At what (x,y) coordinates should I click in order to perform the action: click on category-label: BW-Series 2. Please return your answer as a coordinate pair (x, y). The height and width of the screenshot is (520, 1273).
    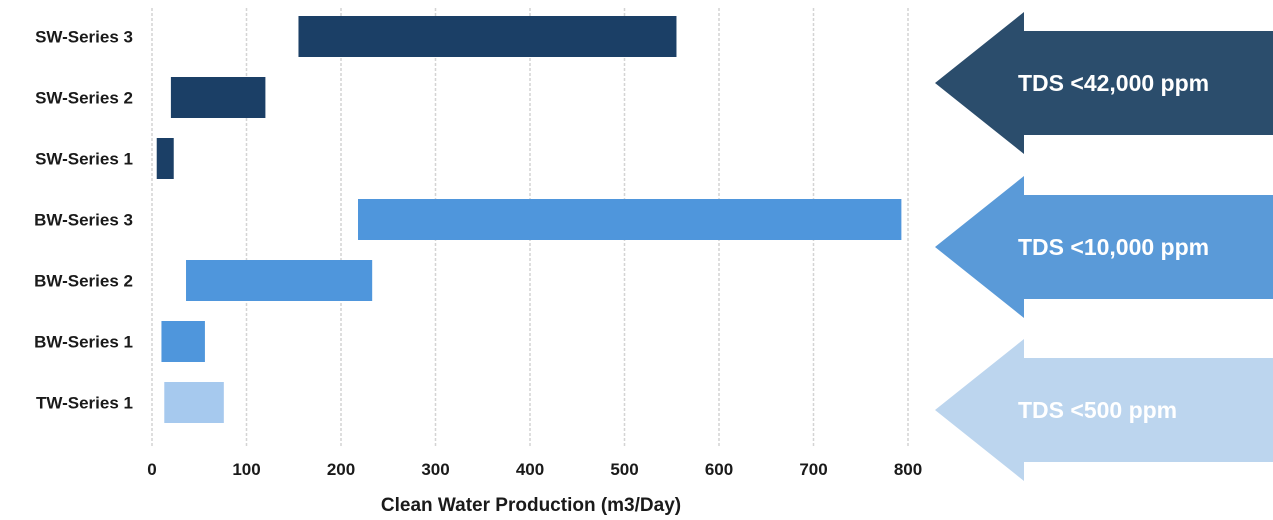
    Looking at the image, I should click on (83, 281).